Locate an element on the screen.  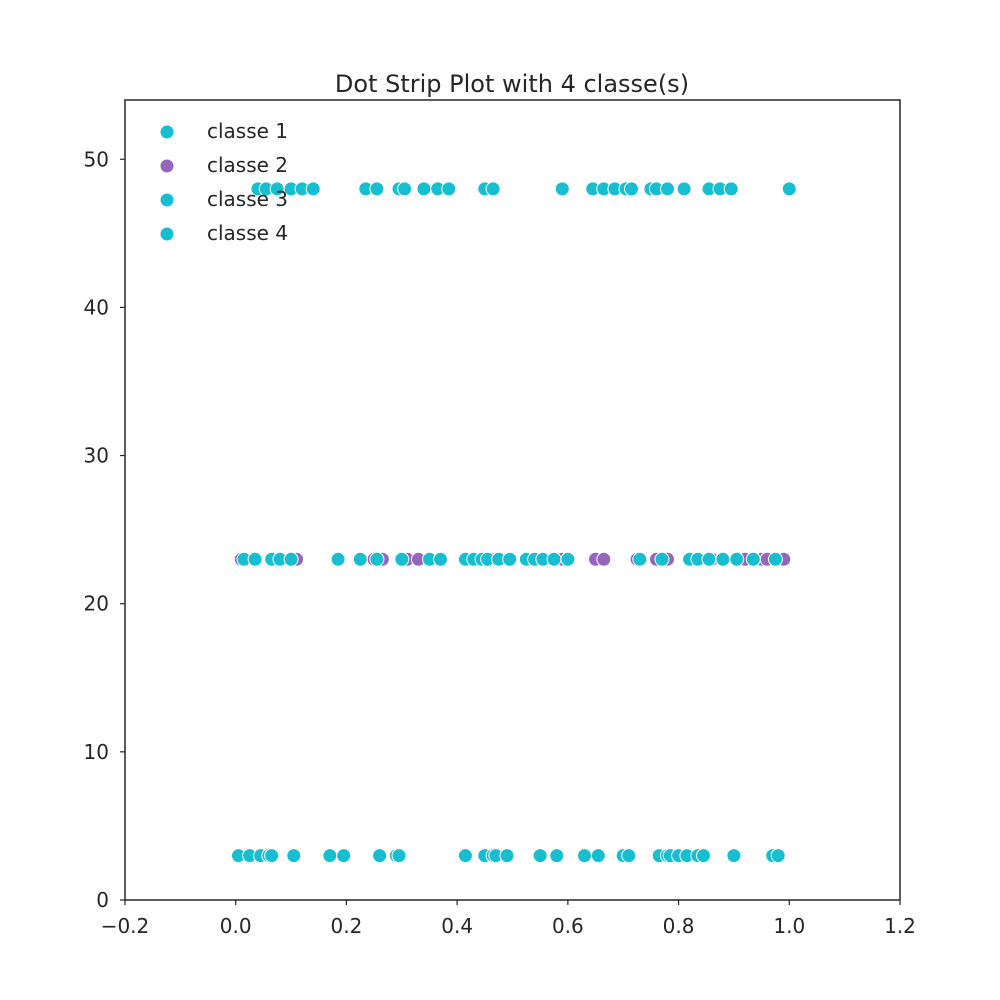
x-tick-label: 1.0 is located at coordinates (789, 926).